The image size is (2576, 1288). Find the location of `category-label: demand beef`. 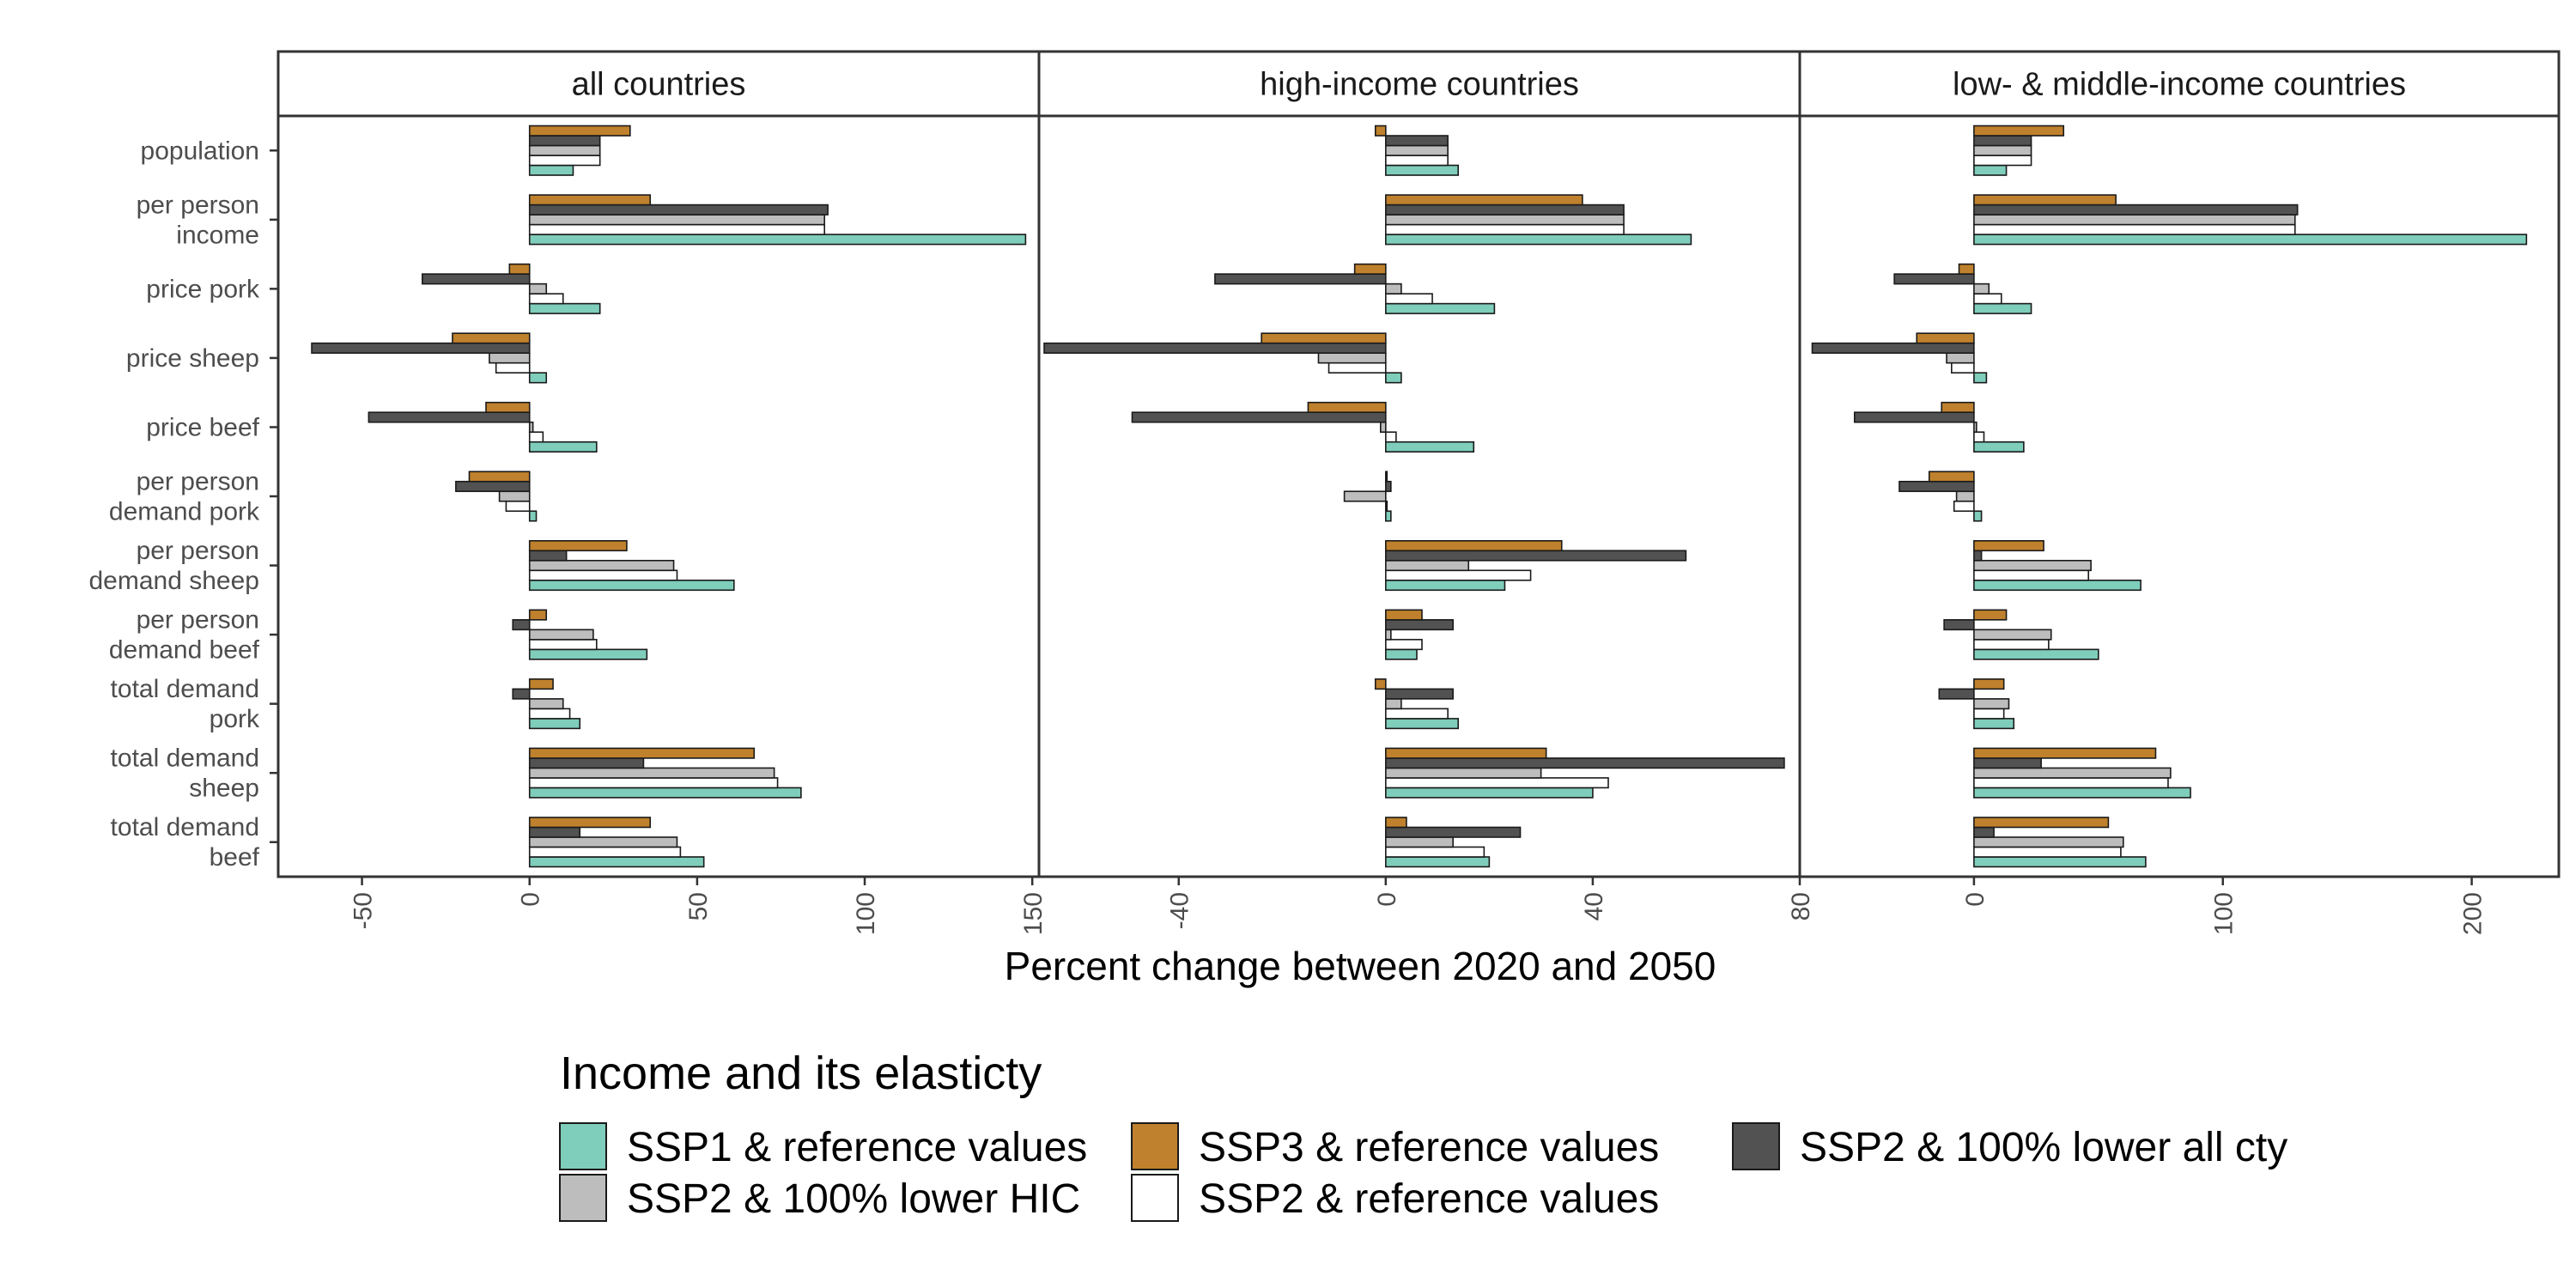

category-label: demand beef is located at coordinates (185, 651).